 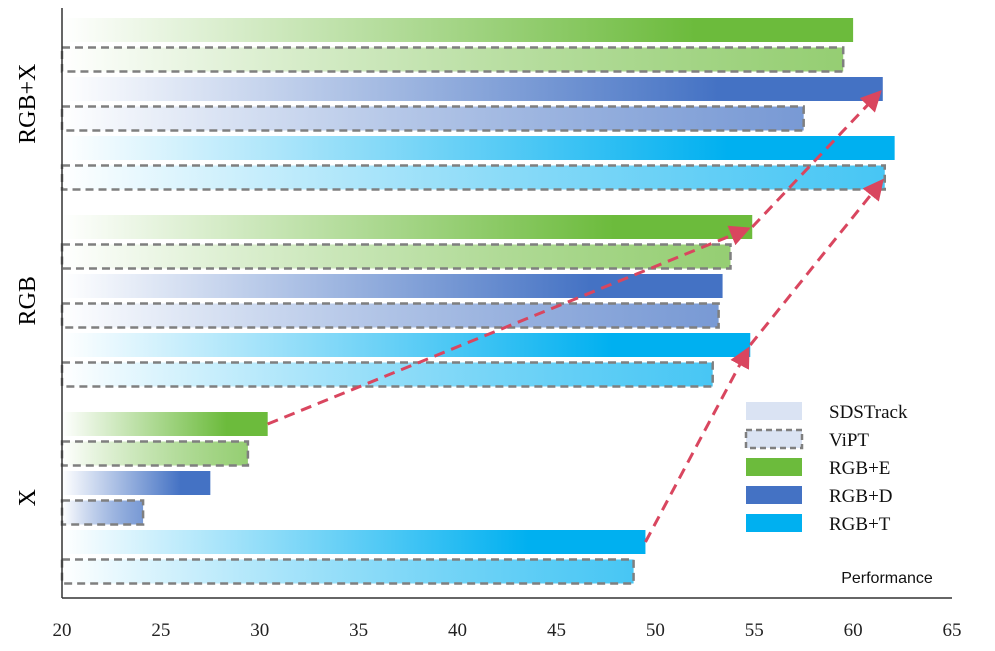 What do you see at coordinates (774, 495) in the screenshot?
I see `legend-swatch-rgbd` at bounding box center [774, 495].